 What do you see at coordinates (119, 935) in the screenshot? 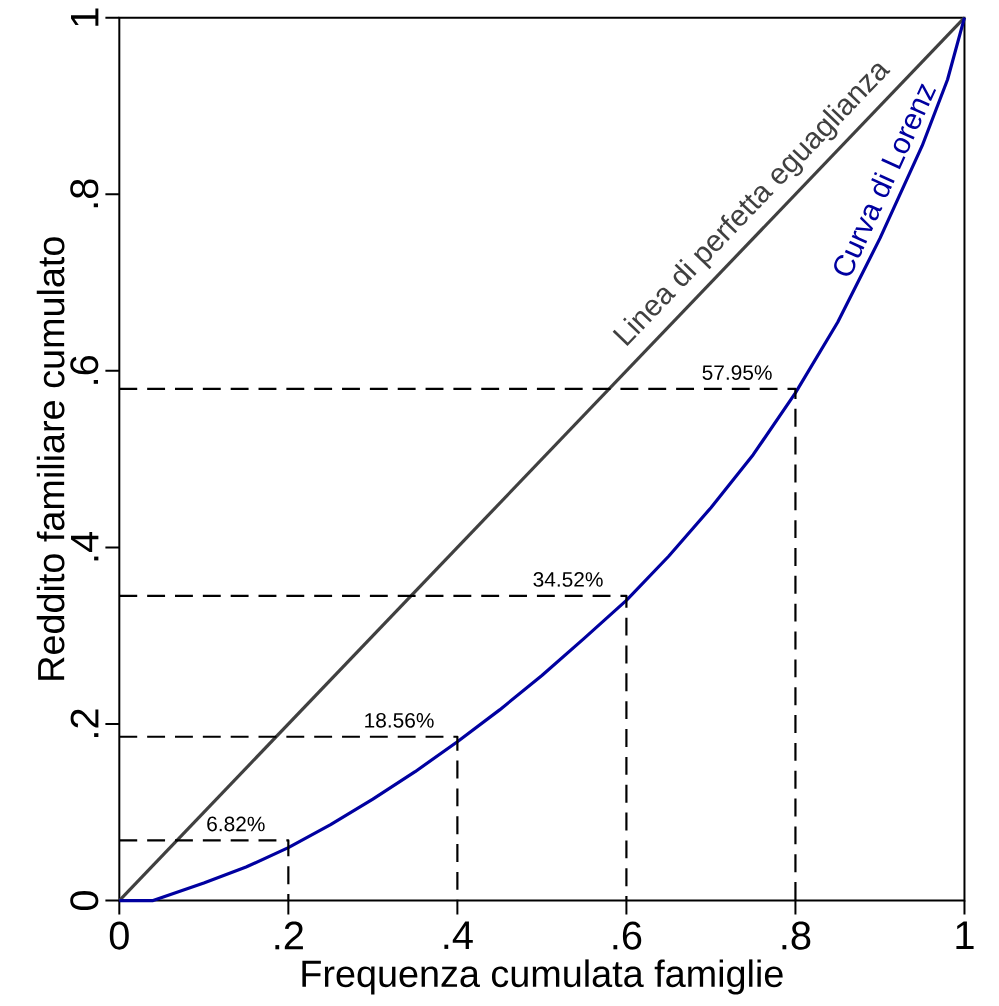
I see `x-tick-label: 0` at bounding box center [119, 935].